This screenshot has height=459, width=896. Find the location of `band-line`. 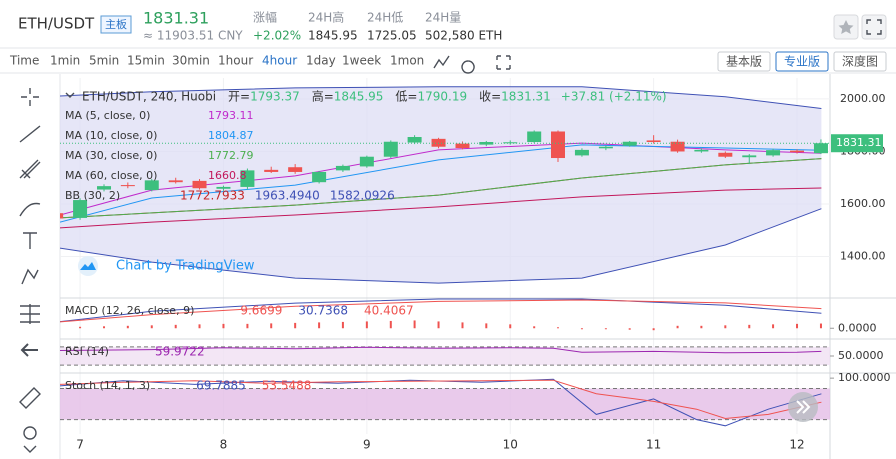

band-line is located at coordinates (441, 246).